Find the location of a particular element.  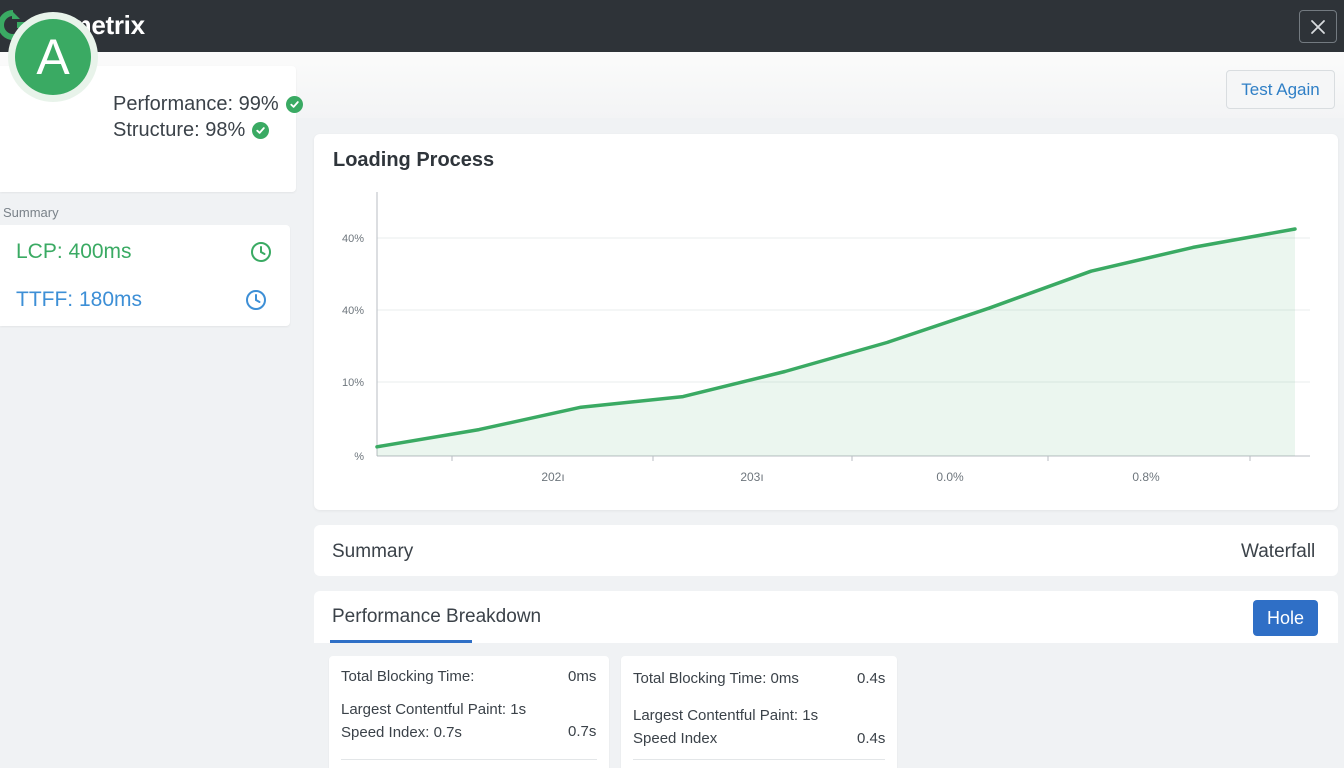

summary-section-label: Summary is located at coordinates (31, 212).